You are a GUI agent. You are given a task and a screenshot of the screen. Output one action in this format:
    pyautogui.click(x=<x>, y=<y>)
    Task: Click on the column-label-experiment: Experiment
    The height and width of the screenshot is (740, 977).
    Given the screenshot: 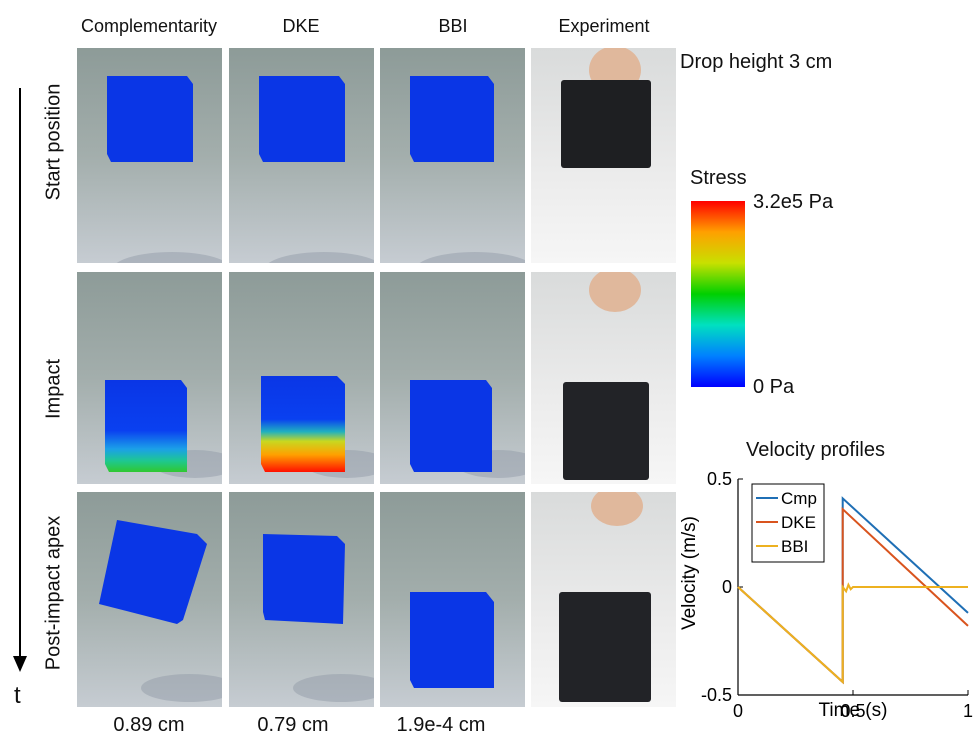 What is the action you would take?
    pyautogui.click(x=604, y=26)
    